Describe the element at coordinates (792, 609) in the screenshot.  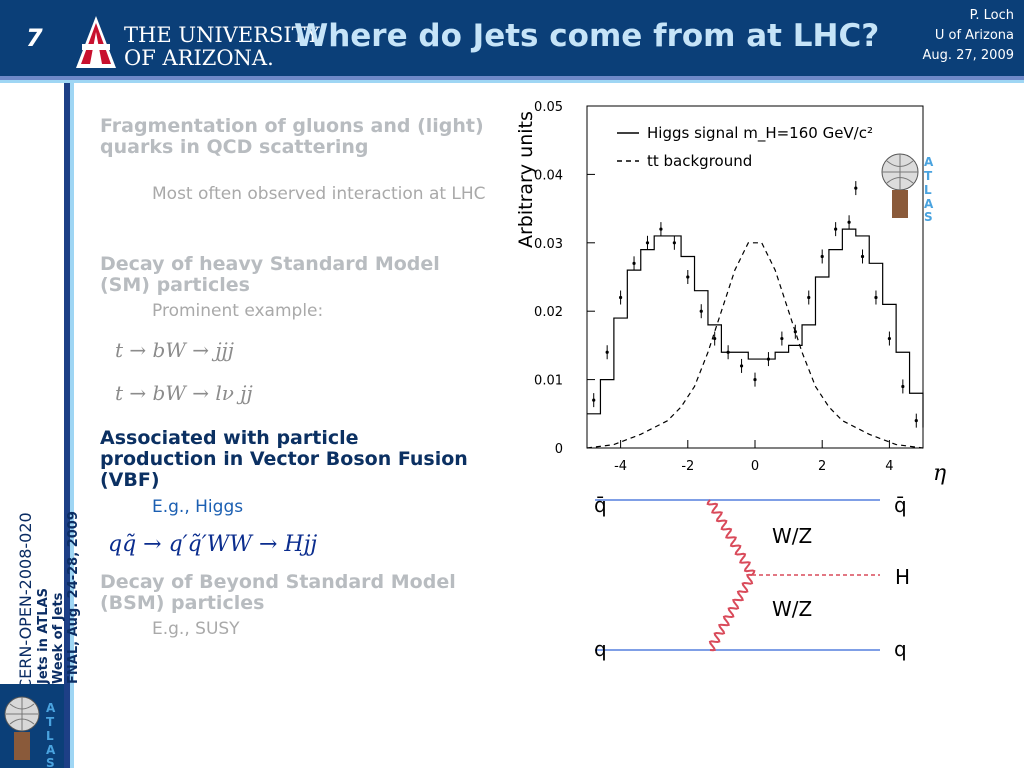
I see `wz-bottom-label: W/Z` at that location.